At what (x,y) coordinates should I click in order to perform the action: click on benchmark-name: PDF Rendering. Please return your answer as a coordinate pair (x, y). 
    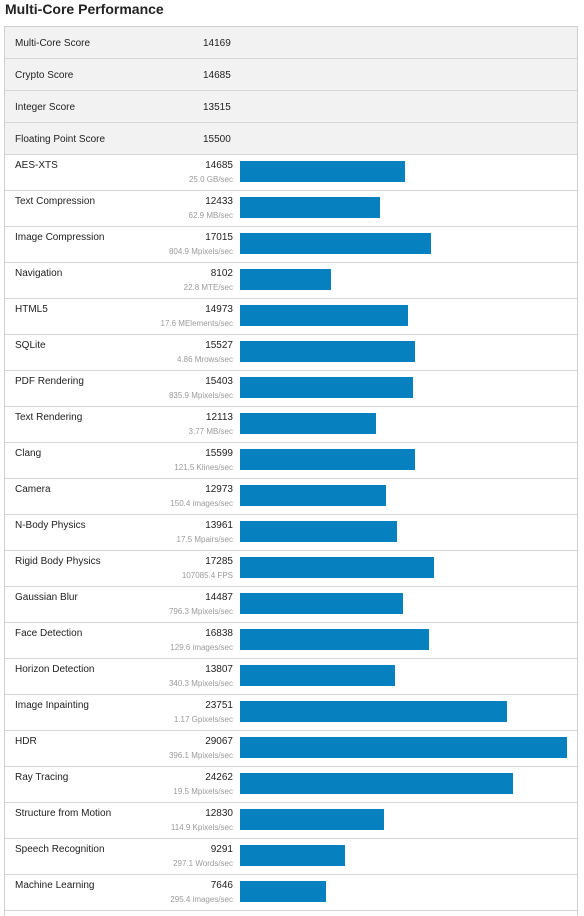
    Looking at the image, I should click on (49, 381).